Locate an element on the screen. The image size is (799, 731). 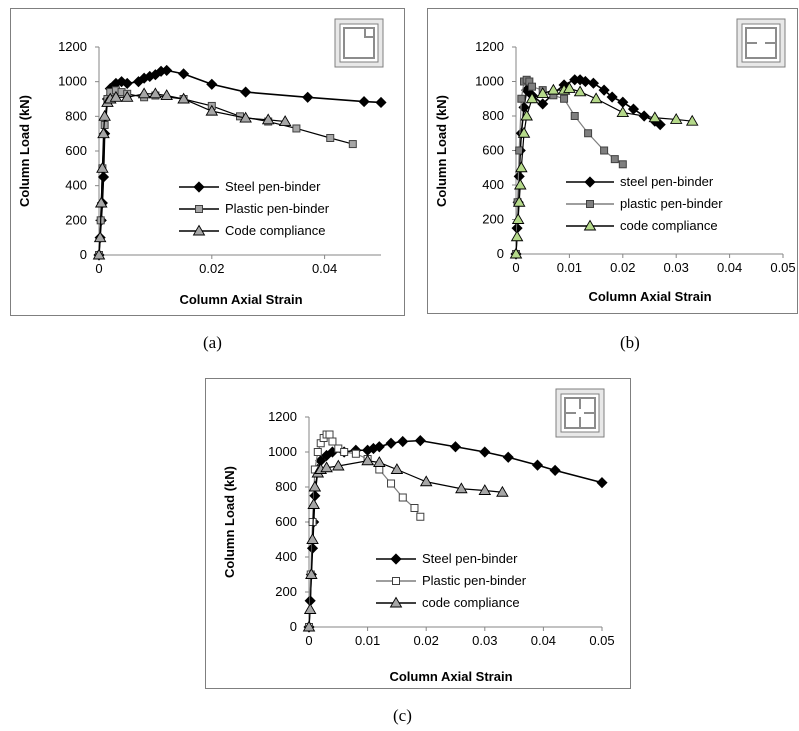
caption-a: (a) is located at coordinates (212, 342).